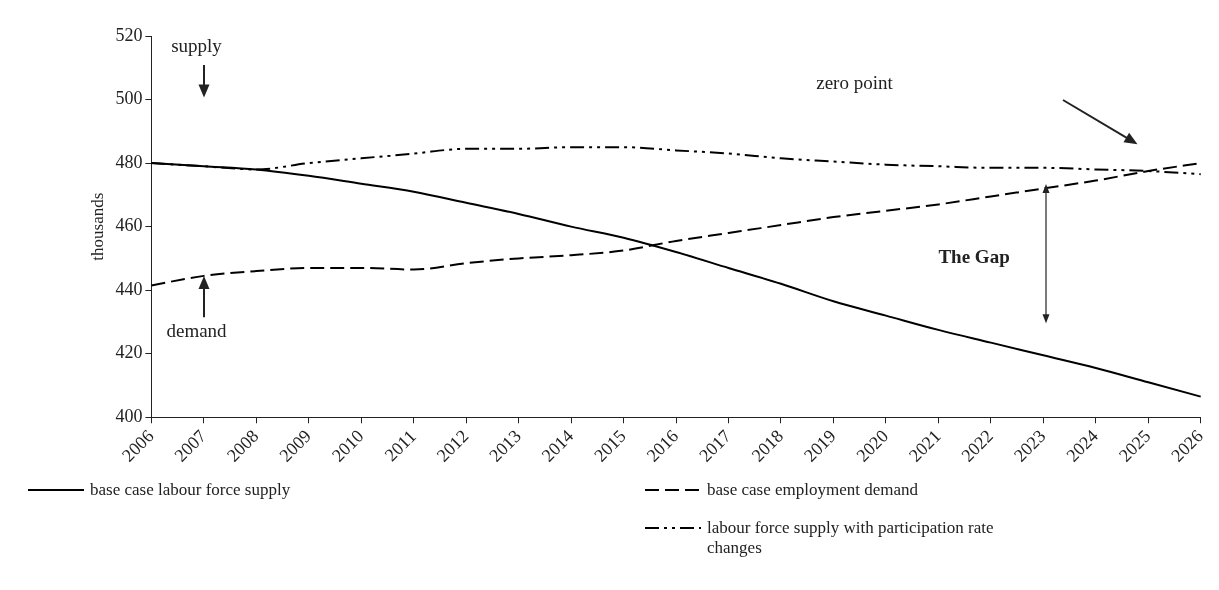 Image resolution: width=1219 pixels, height=590 pixels. What do you see at coordinates (129, 288) in the screenshot?
I see `y-tick-label: 440` at bounding box center [129, 288].